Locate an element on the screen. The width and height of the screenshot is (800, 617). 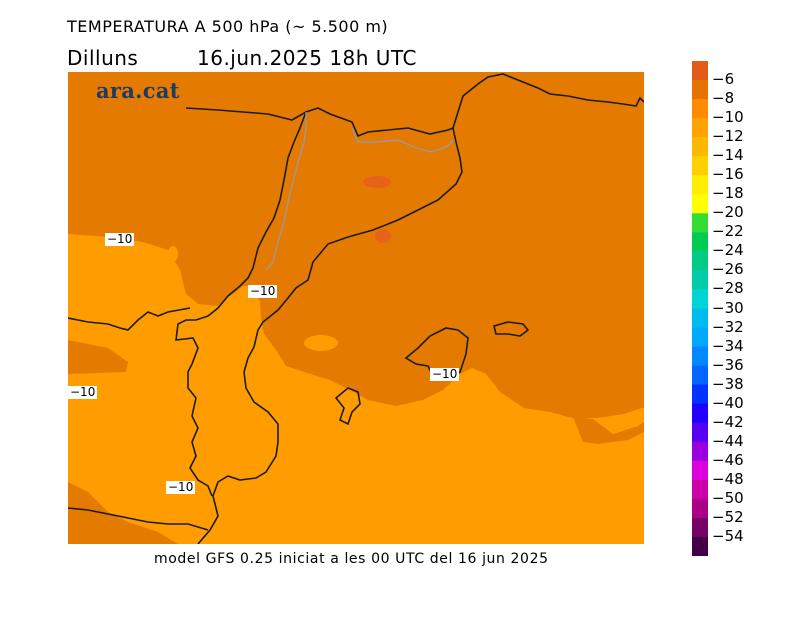
coastline-valencia-south is located at coordinates (138, 519).